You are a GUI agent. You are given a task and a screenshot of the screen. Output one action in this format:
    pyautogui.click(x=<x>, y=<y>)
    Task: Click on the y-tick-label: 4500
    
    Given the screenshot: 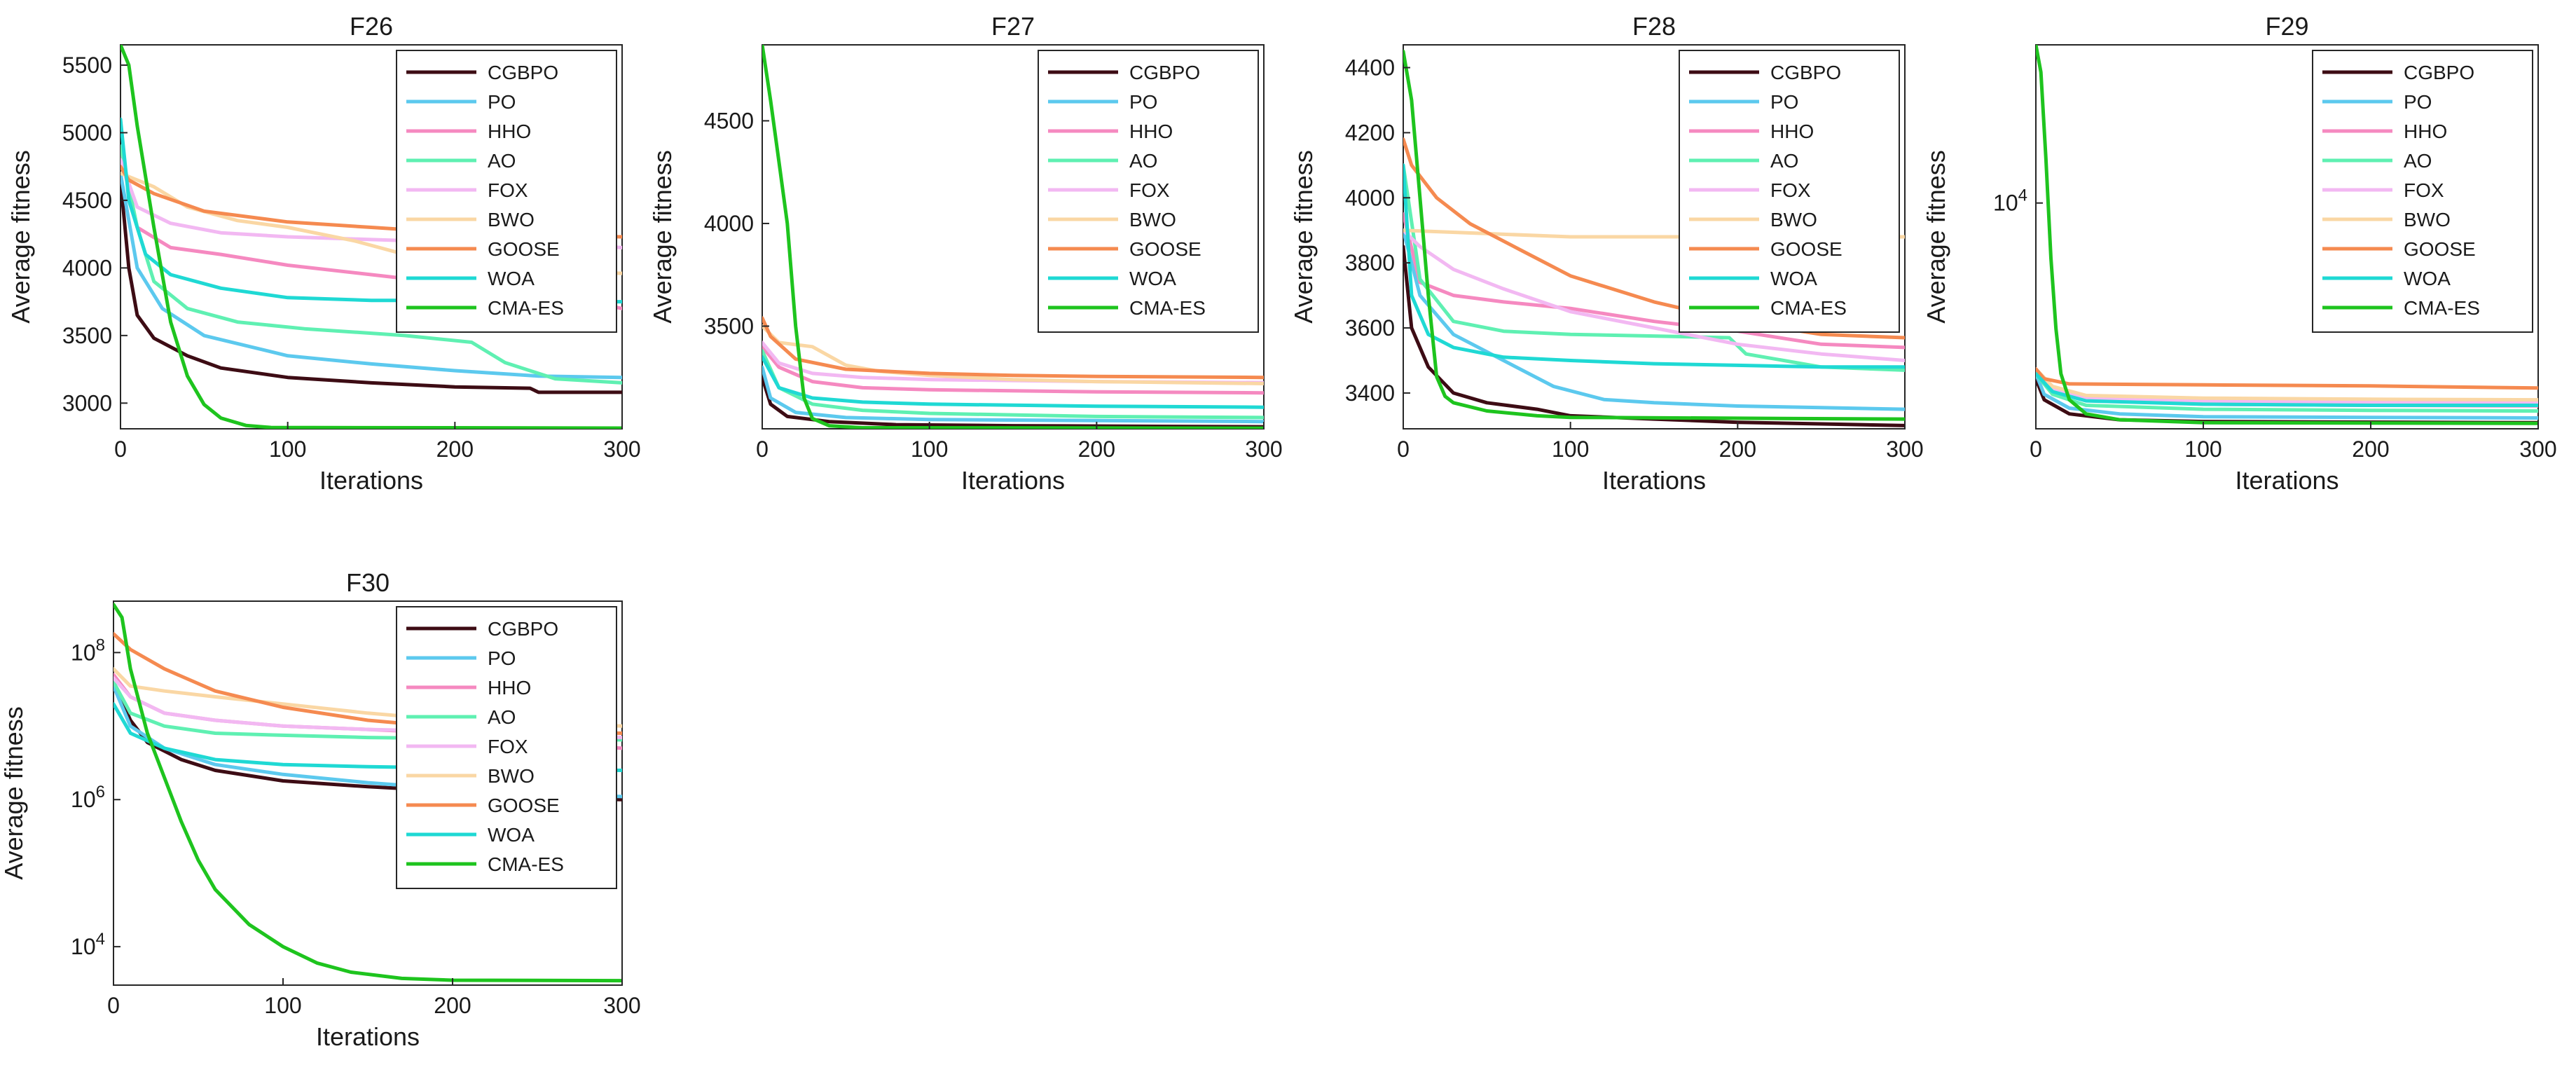 What is the action you would take?
    pyautogui.click(x=87, y=200)
    